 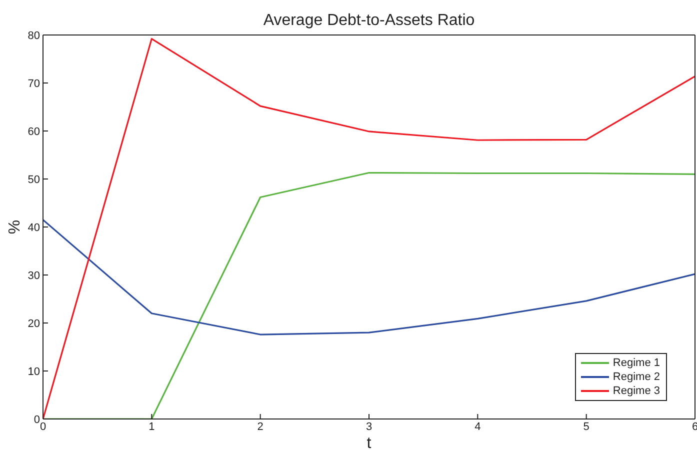 I want to click on y-tick-label: 60, so click(x=34, y=132).